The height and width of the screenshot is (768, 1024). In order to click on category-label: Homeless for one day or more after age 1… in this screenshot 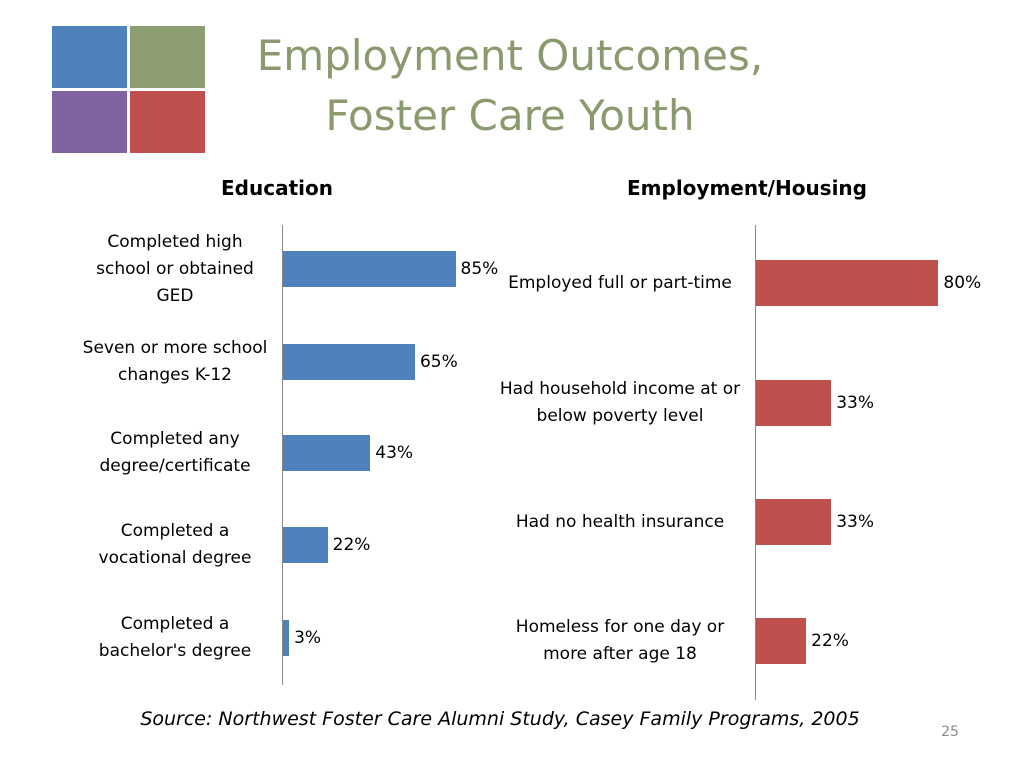, I will do `click(620, 640)`.